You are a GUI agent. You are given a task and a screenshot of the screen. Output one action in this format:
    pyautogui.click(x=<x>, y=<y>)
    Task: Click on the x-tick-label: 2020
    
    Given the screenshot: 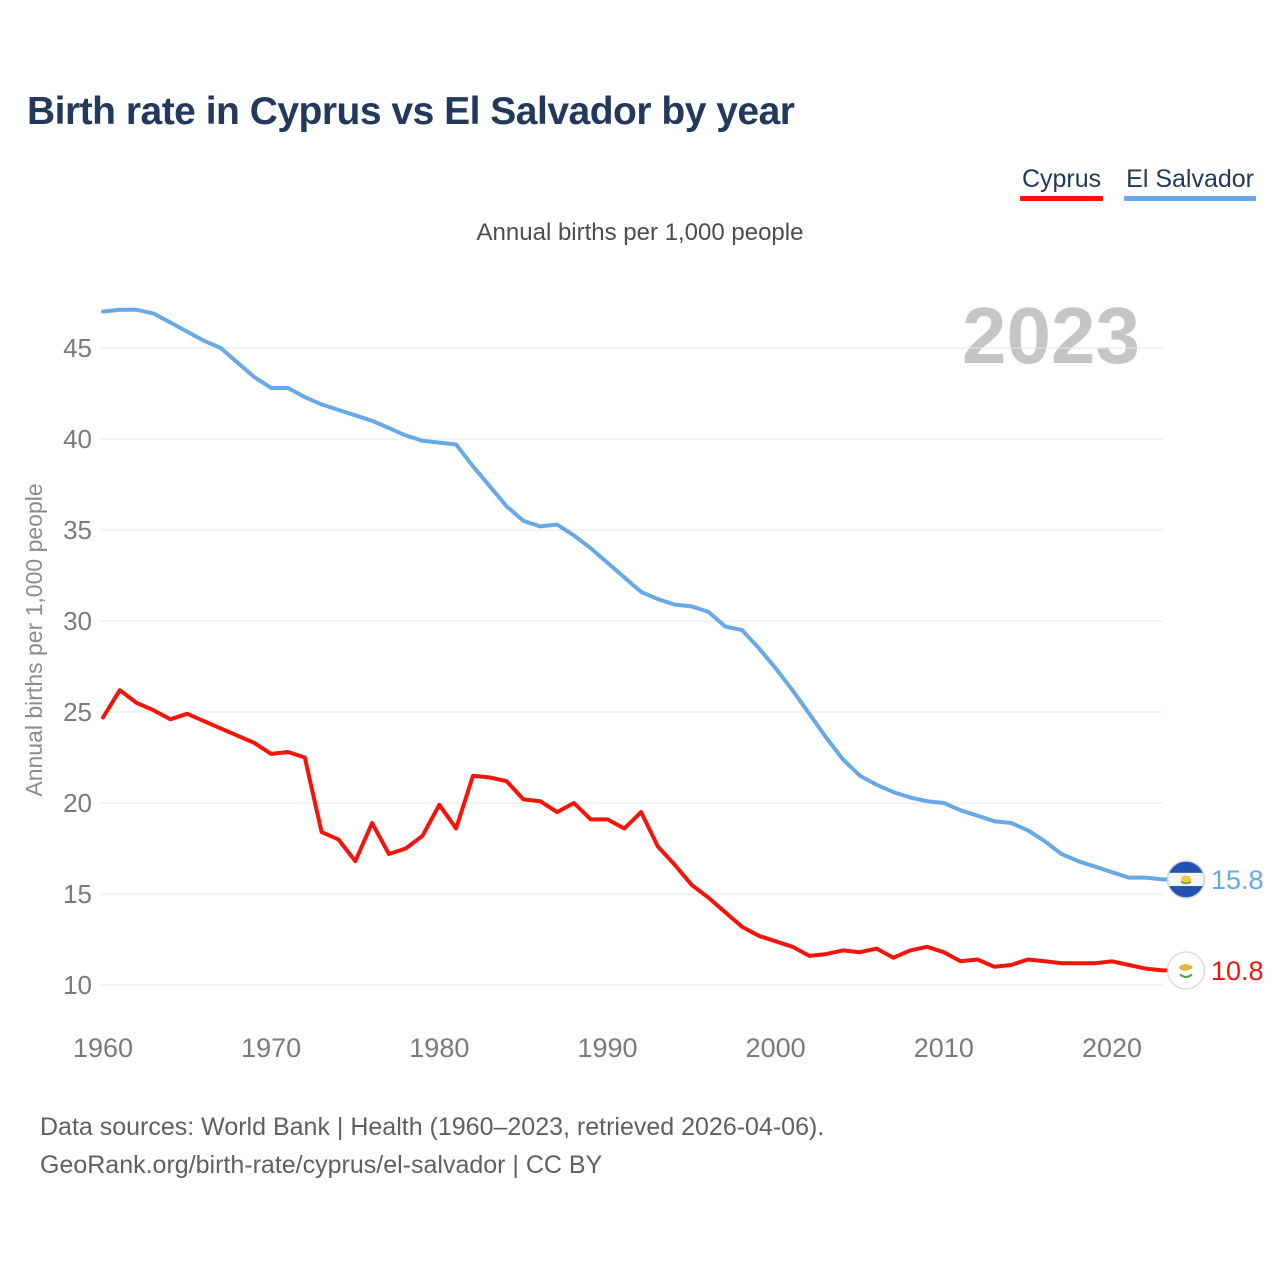 What is the action you would take?
    pyautogui.click(x=1112, y=1048)
    